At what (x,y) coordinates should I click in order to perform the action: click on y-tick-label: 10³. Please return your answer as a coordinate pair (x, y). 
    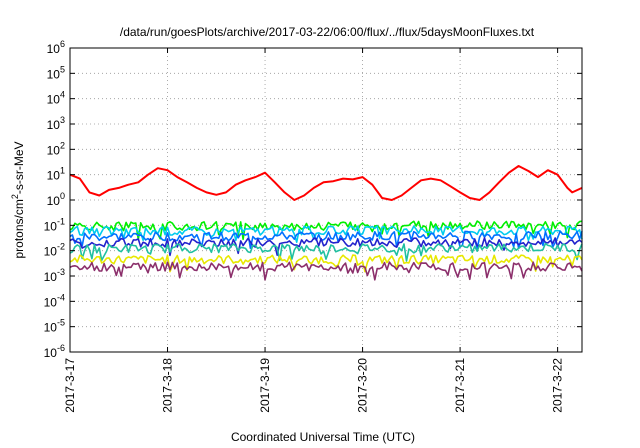
    Looking at the image, I should click on (56, 123).